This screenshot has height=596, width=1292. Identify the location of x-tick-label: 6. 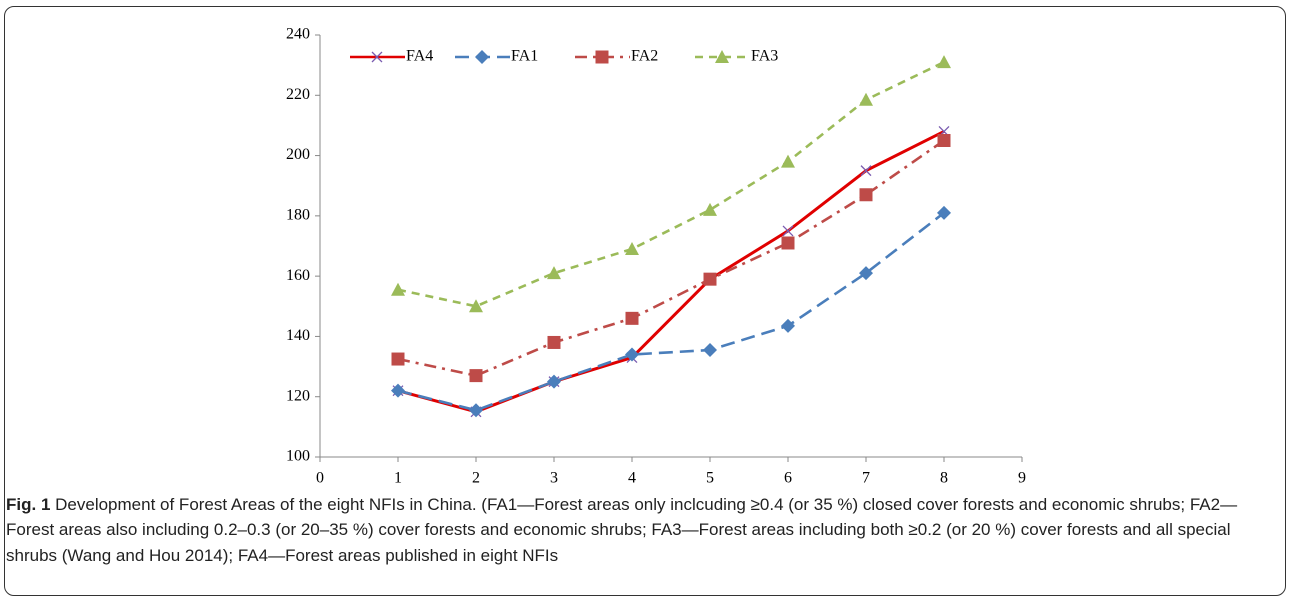
(788, 478).